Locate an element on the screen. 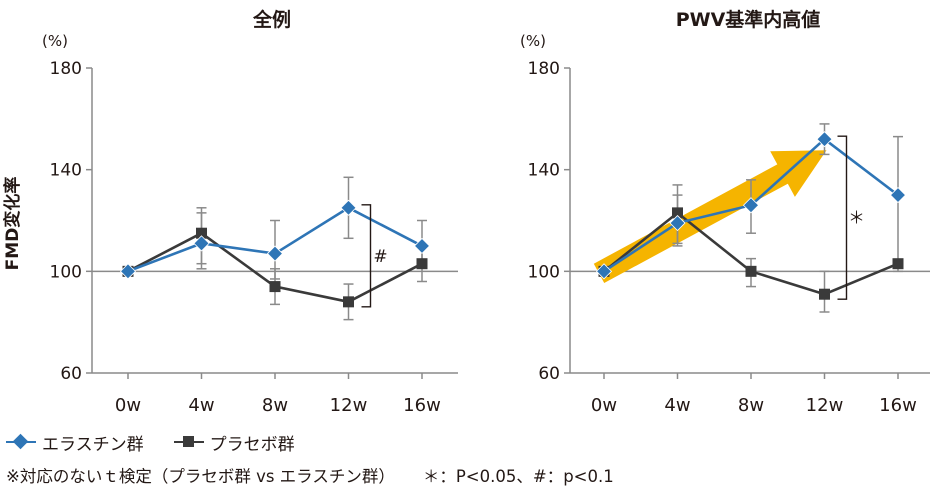 The width and height of the screenshot is (938, 495). chart-title: 全例 is located at coordinates (271, 19).